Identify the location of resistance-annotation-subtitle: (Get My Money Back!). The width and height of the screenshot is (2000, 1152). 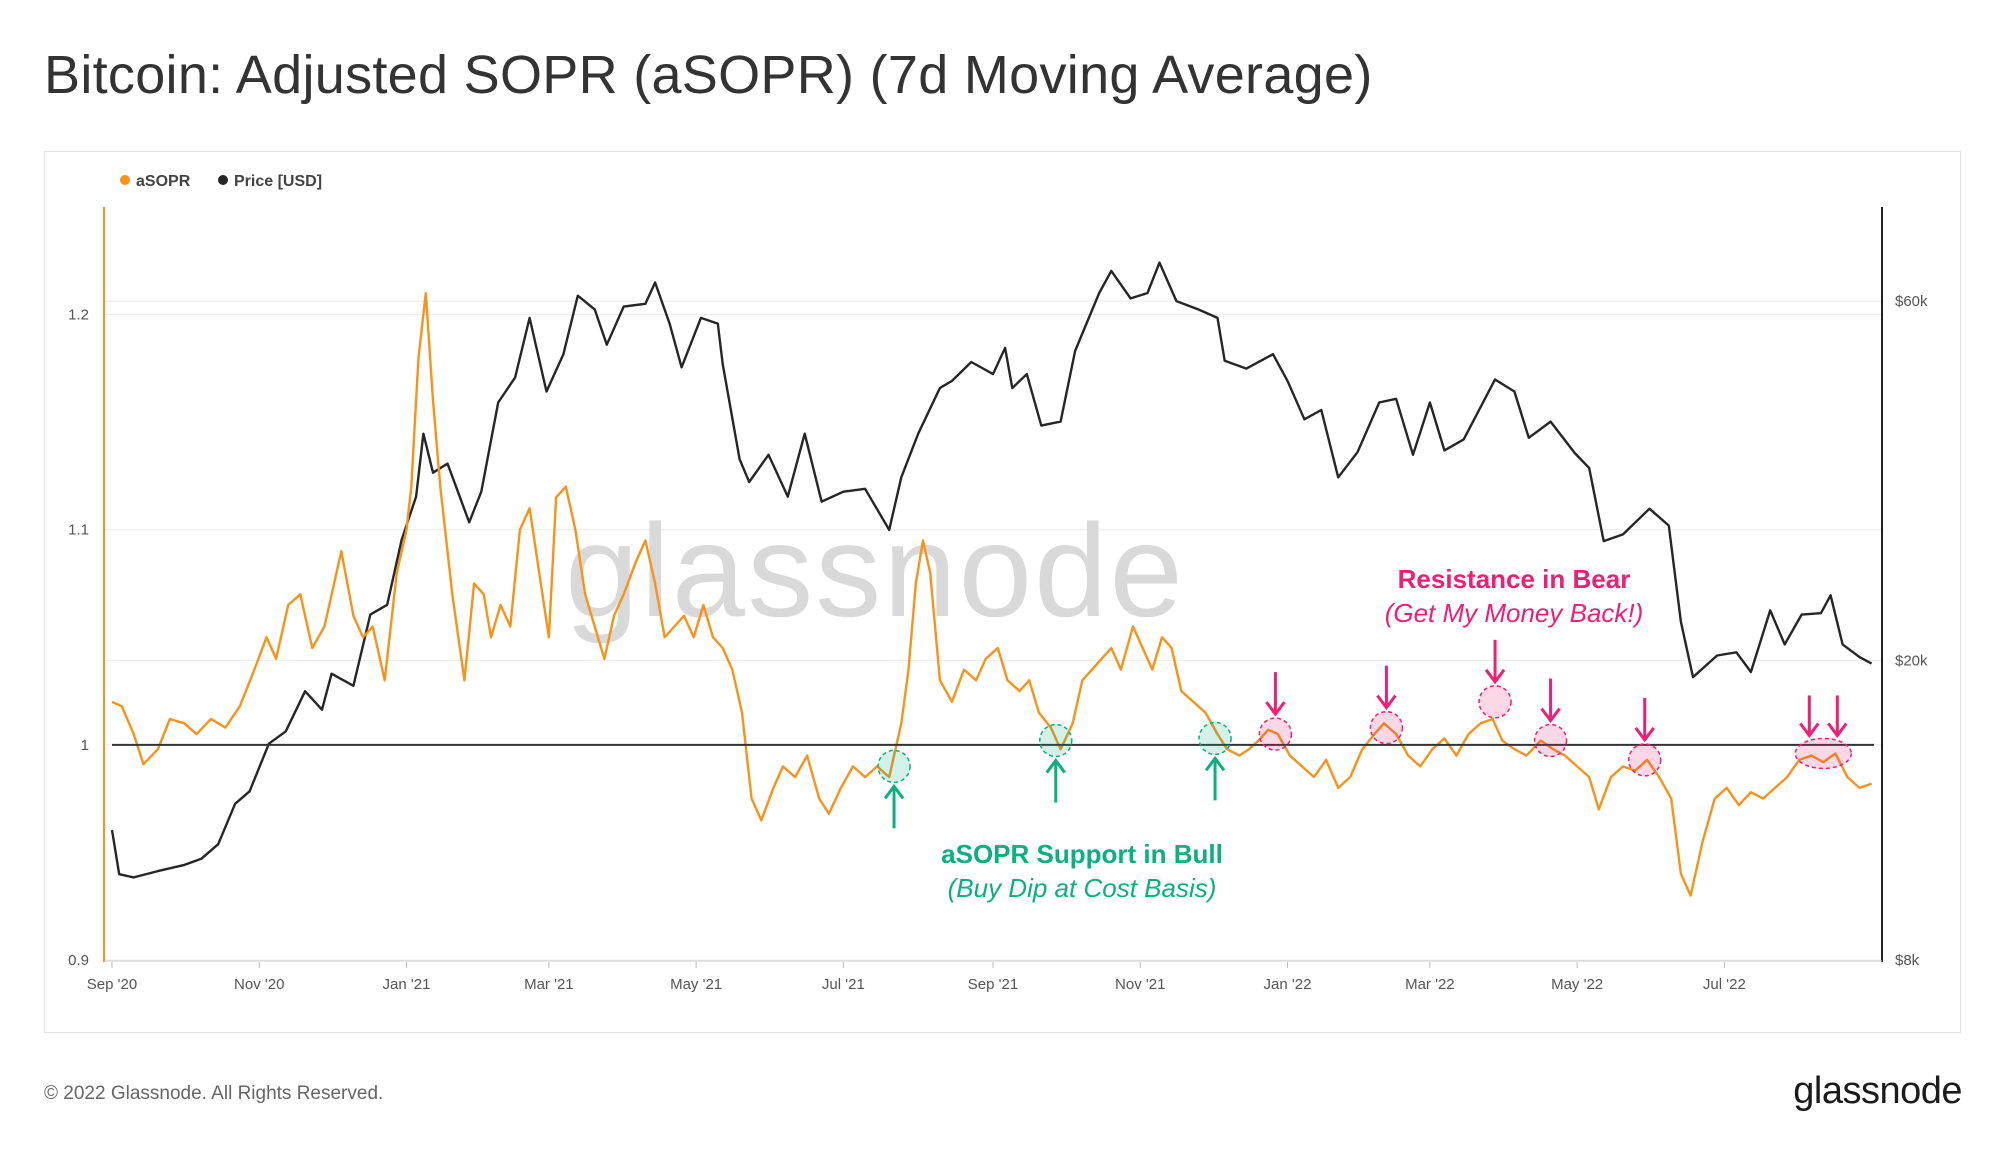
(1514, 613).